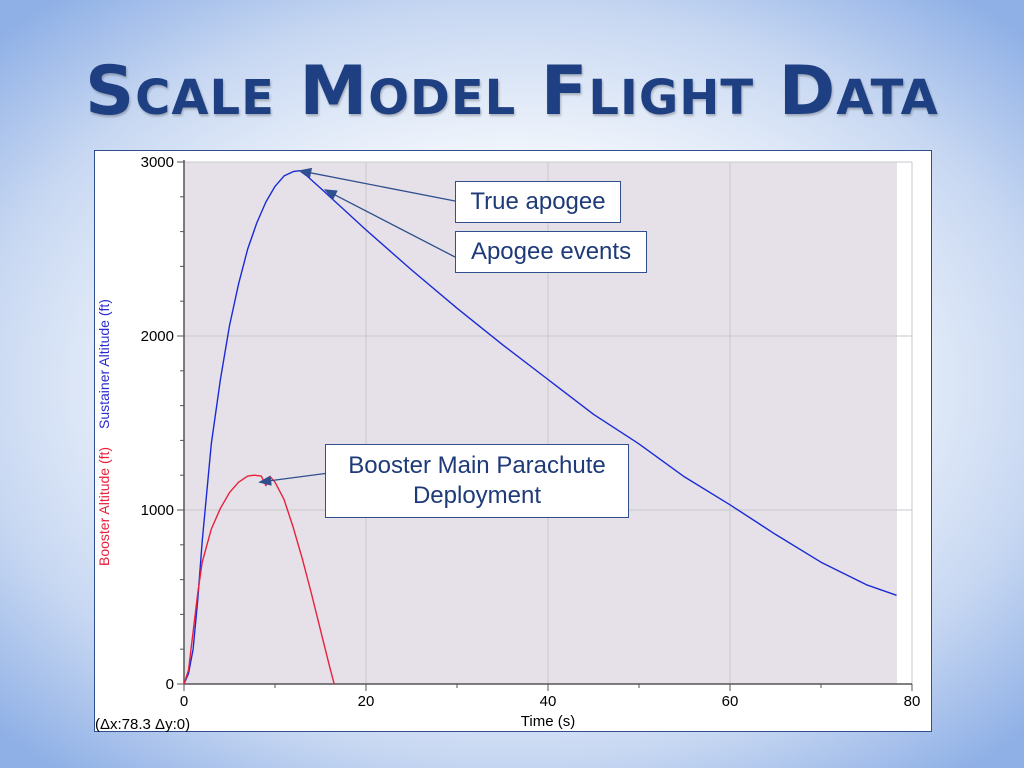  Describe the element at coordinates (104, 364) in the screenshot. I see `y-axis-label-sustainer: Sustainer Altitude (ft)` at that location.